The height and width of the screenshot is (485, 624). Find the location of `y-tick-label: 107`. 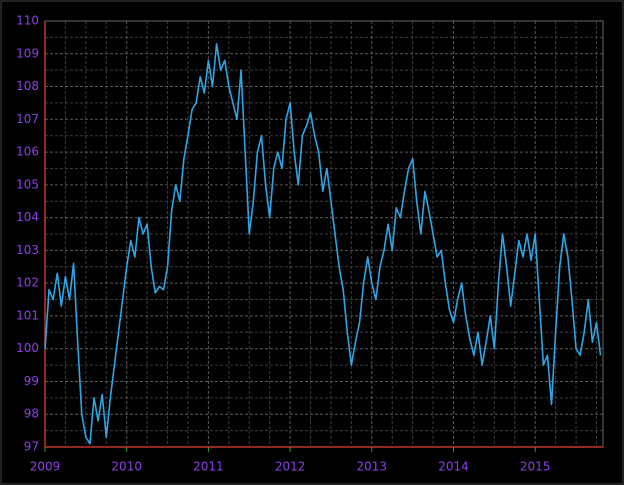

y-tick-label: 107 is located at coordinates (27, 119).